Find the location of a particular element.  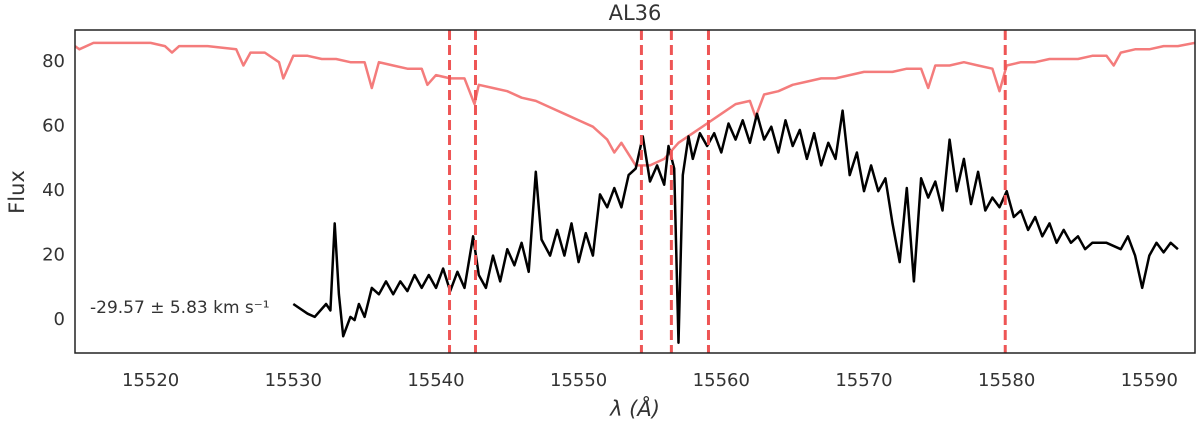

x-tick-label: 15520 is located at coordinates (150, 380).